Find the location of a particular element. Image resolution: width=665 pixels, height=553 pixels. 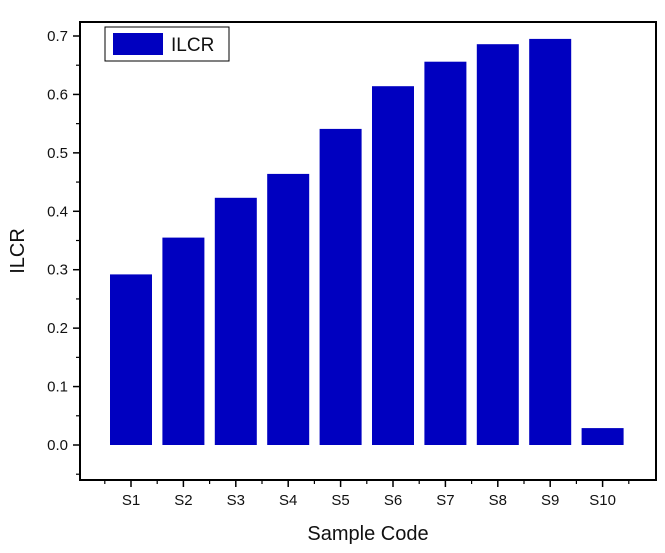

y-tick-label: 0.1 is located at coordinates (57, 387).